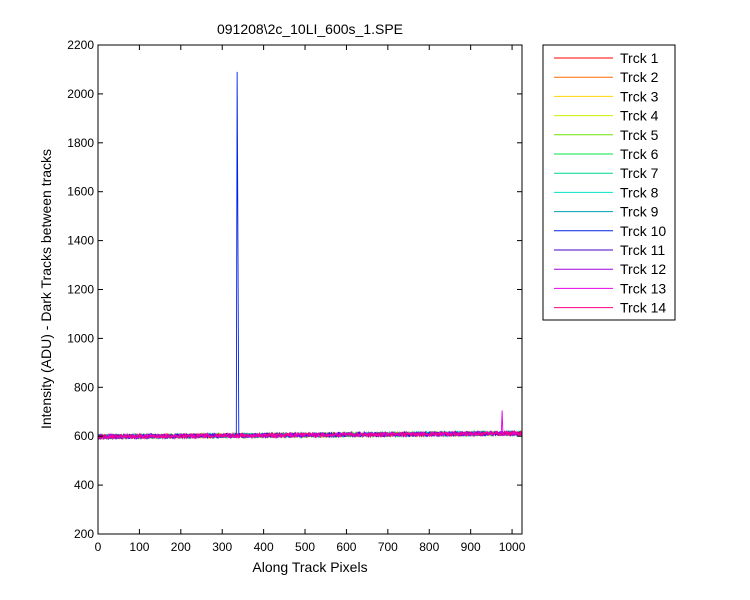 The height and width of the screenshot is (600, 750). What do you see at coordinates (84, 485) in the screenshot?
I see `y-tick-label: 400` at bounding box center [84, 485].